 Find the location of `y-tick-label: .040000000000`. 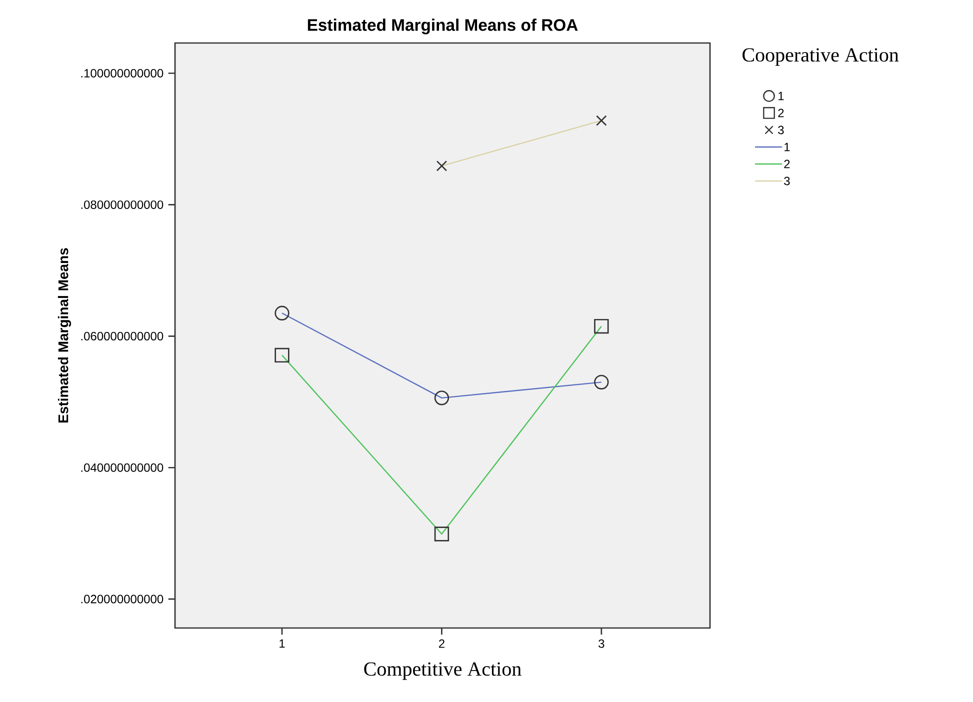

y-tick-label: .040000000000 is located at coordinates (122, 467).